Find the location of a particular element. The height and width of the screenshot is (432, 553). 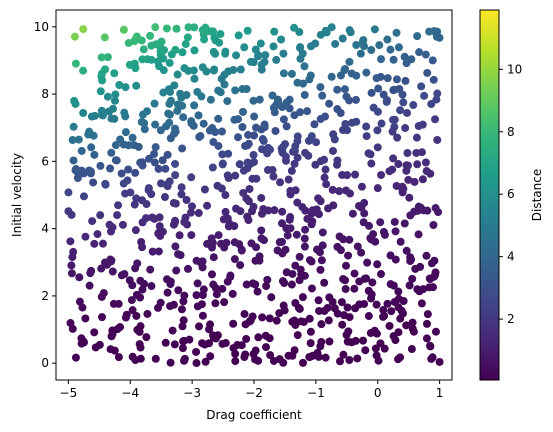

colorbar-tick-label: 8 is located at coordinates (511, 132).